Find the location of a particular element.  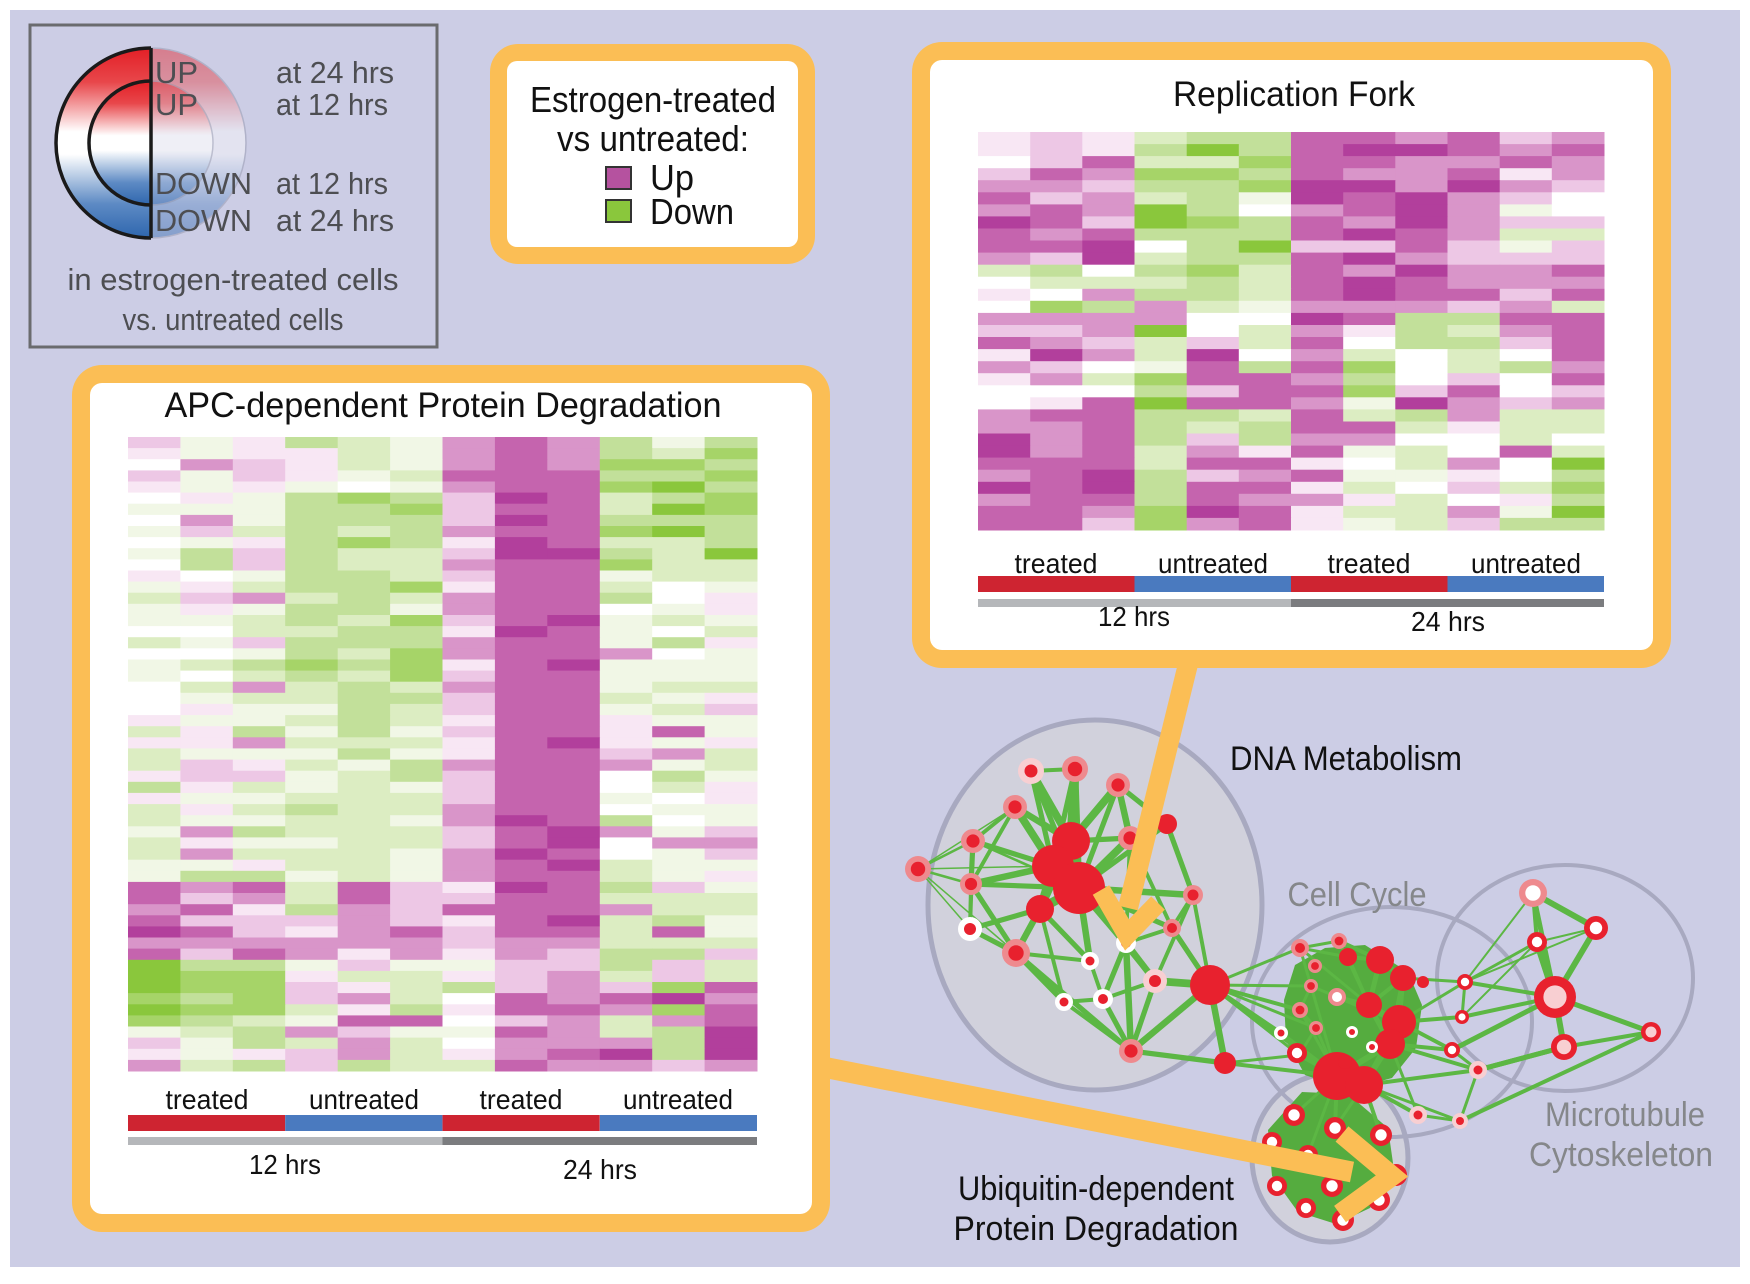

svg-text: vs untreated: is located at coordinates (653, 138).